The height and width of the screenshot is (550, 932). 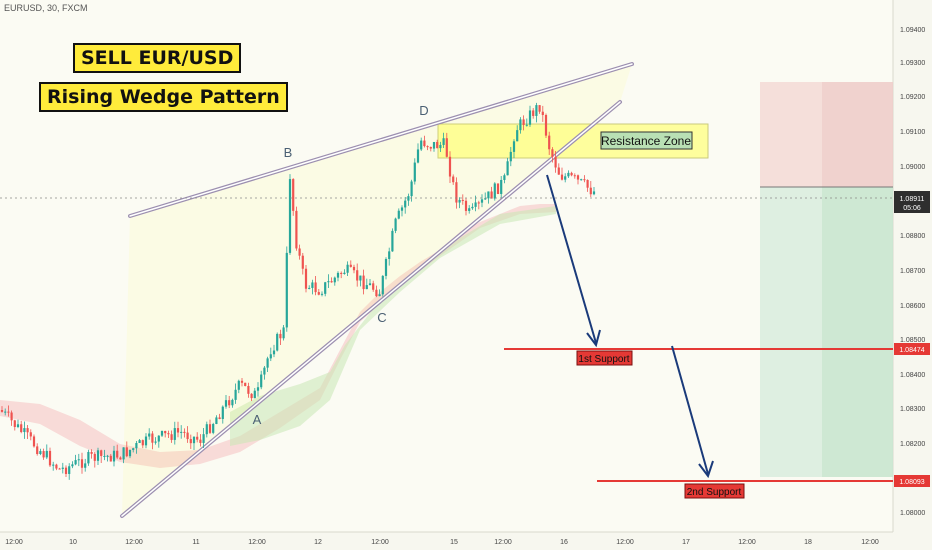 I want to click on x-tick-4: 12:00, so click(x=257, y=542).